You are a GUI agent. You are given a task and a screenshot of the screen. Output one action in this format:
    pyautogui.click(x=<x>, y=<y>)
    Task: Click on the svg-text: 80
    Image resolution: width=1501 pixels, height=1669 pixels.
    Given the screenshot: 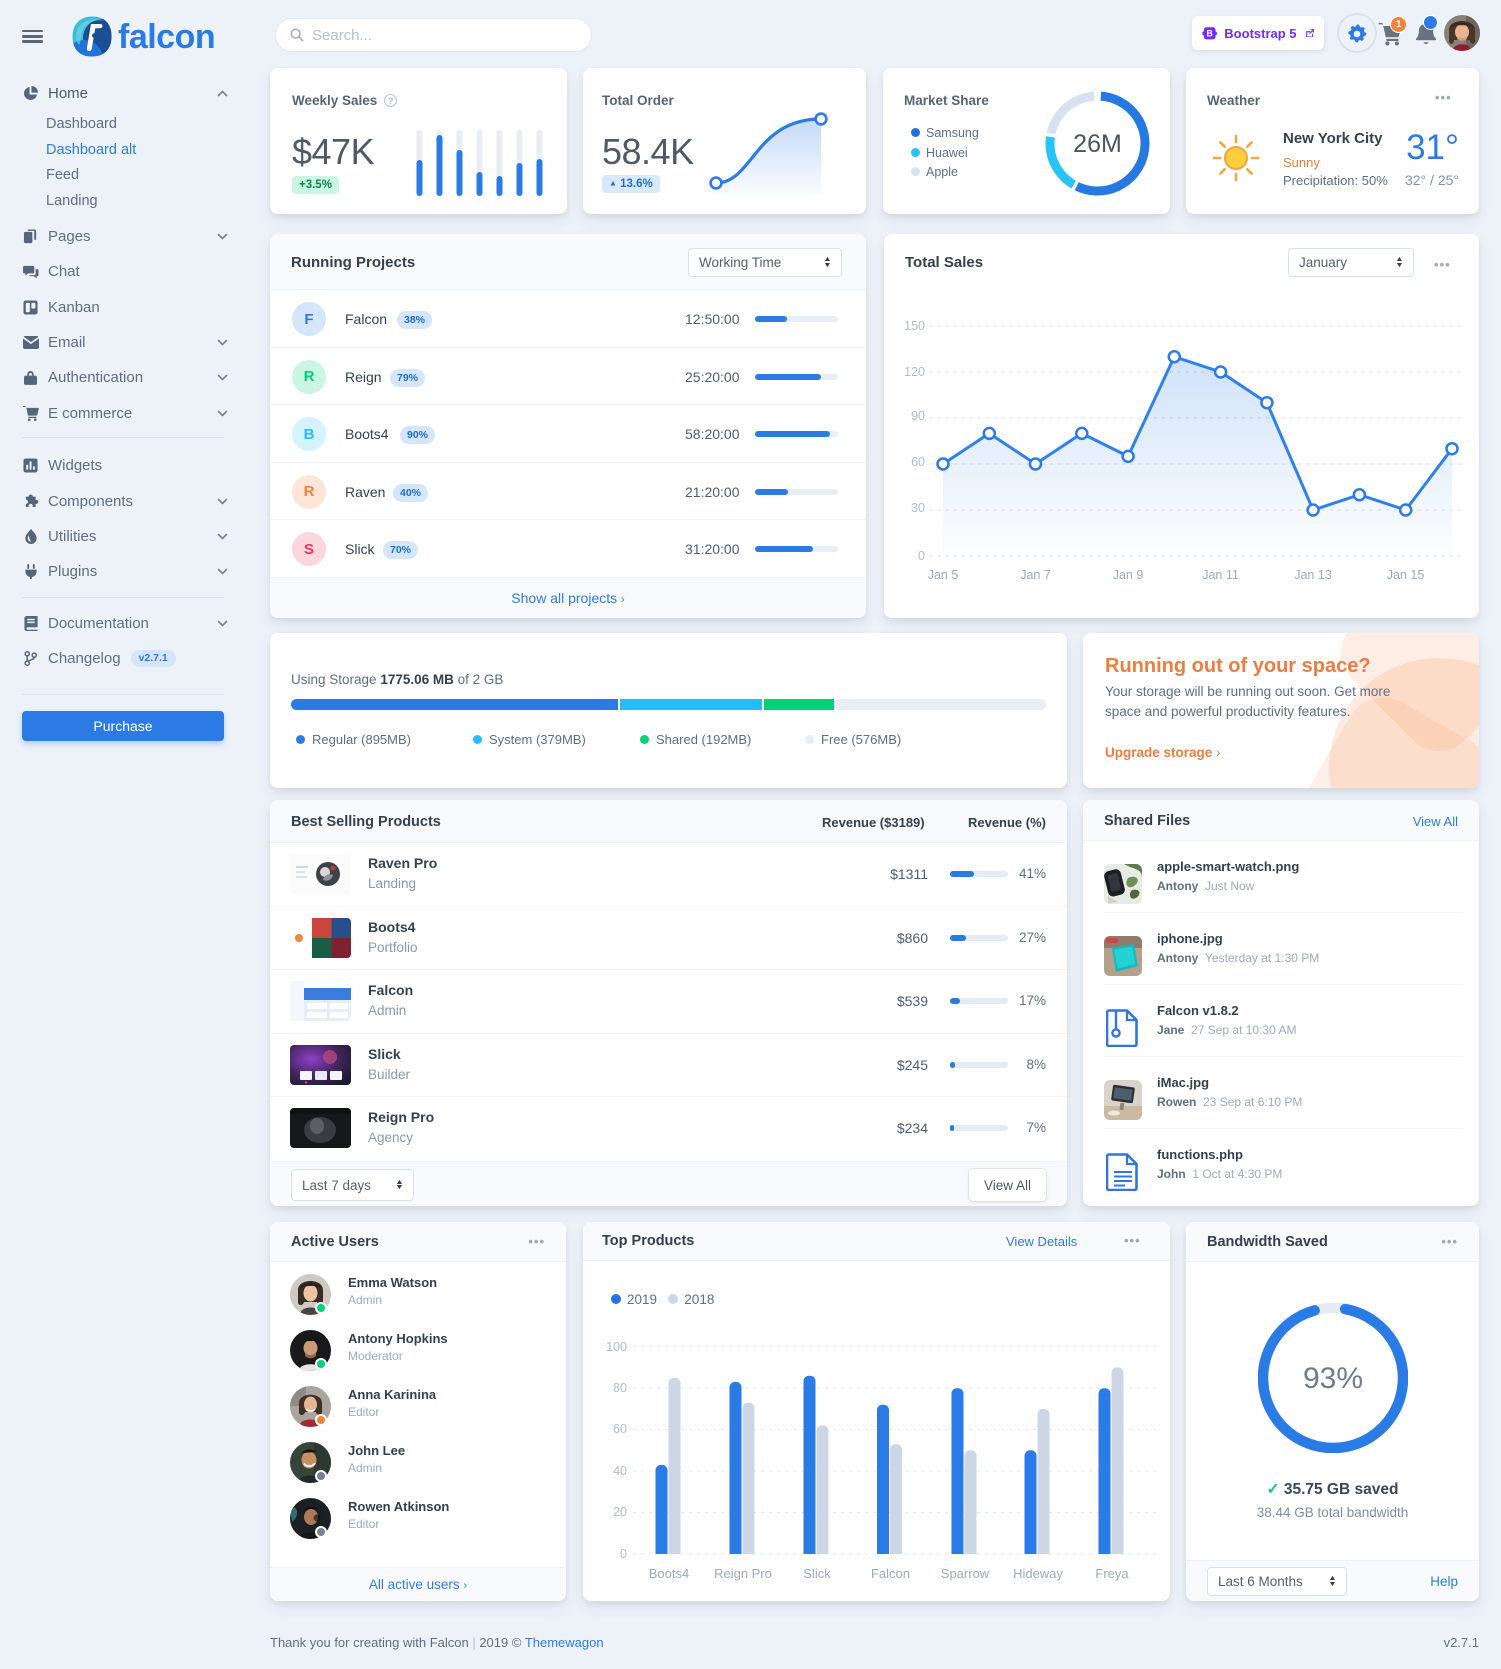 What is the action you would take?
    pyautogui.click(x=620, y=1388)
    